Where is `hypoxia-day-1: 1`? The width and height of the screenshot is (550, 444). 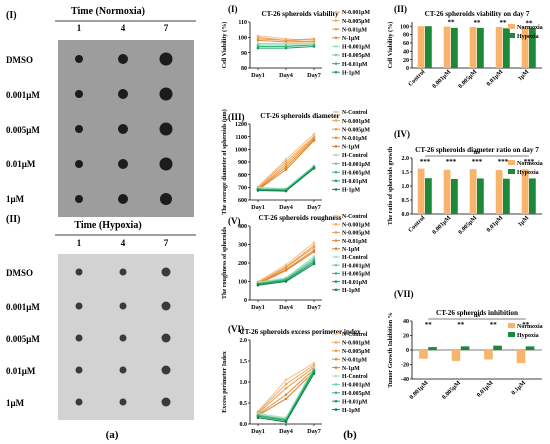 hypoxia-day-1: 1 is located at coordinates (79, 243).